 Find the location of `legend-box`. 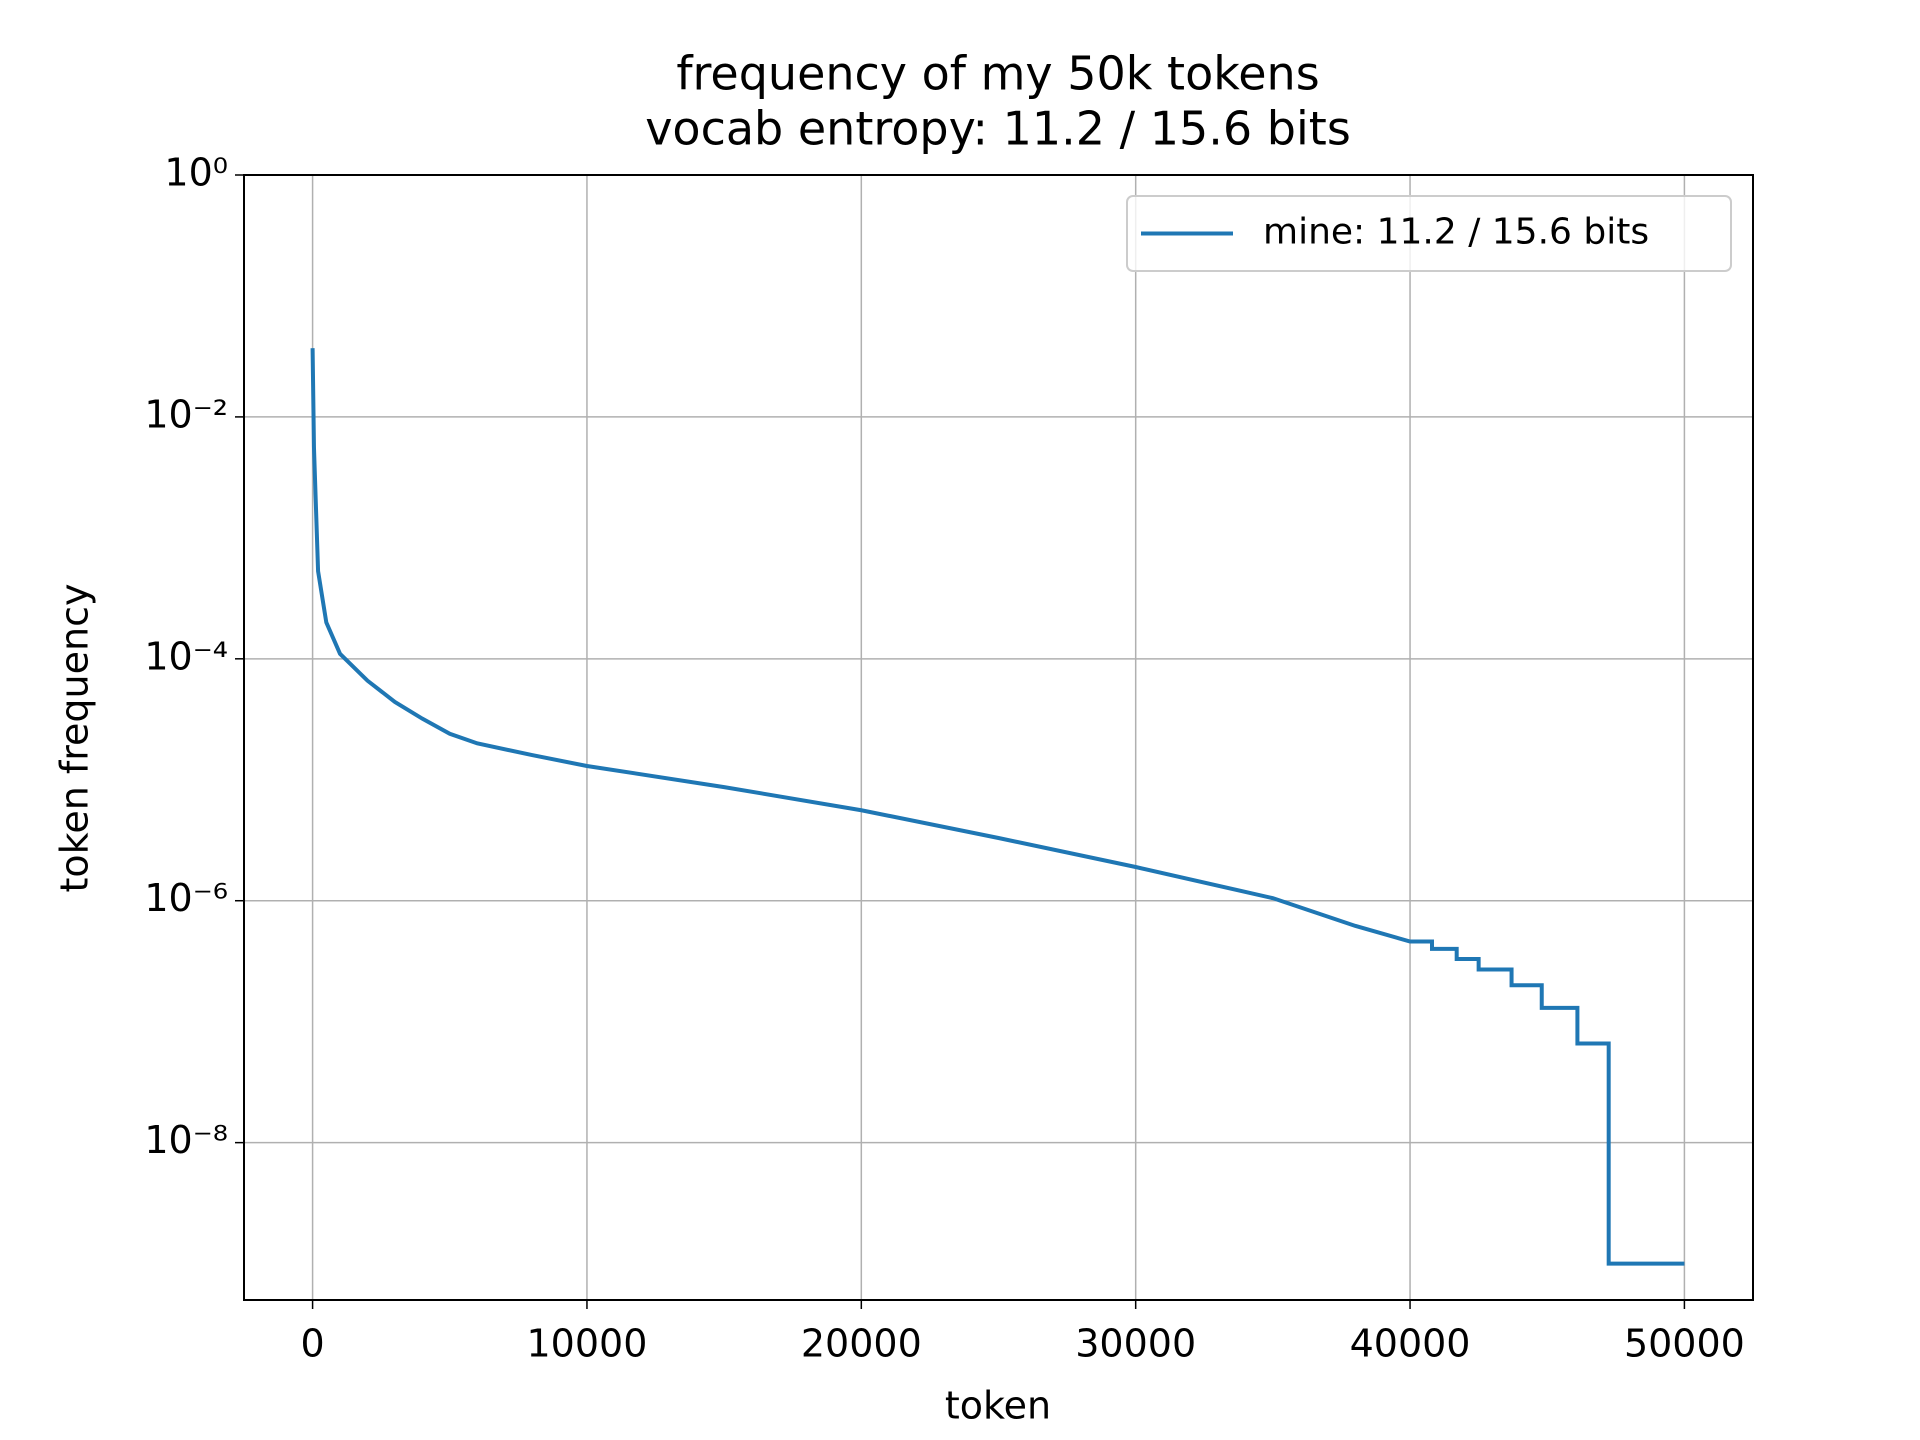

legend-box is located at coordinates (1429, 233).